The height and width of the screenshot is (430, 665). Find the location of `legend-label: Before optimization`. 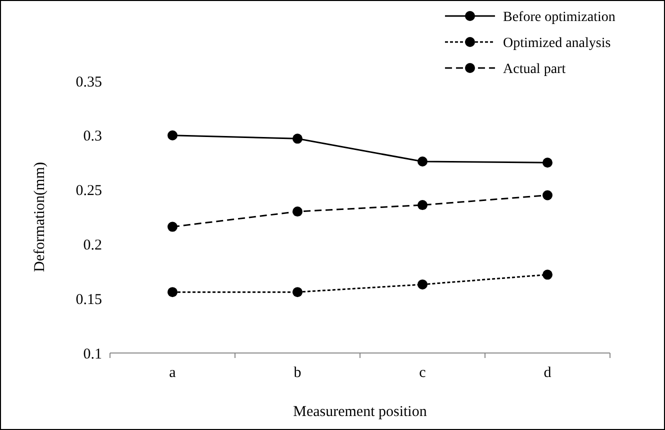

legend-label: Before optimization is located at coordinates (559, 17).